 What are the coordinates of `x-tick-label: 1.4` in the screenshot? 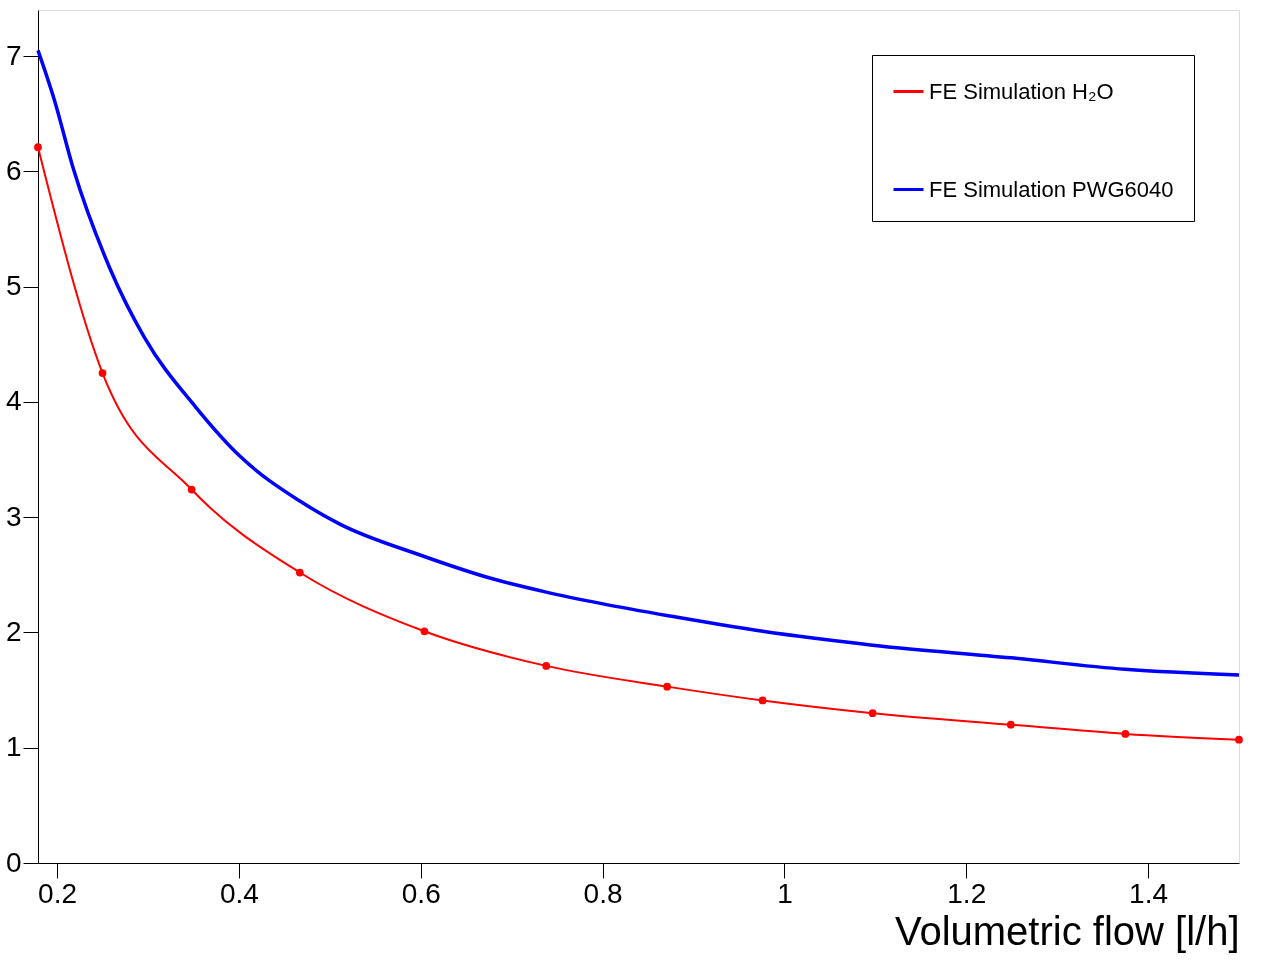 It's located at (1149, 893).